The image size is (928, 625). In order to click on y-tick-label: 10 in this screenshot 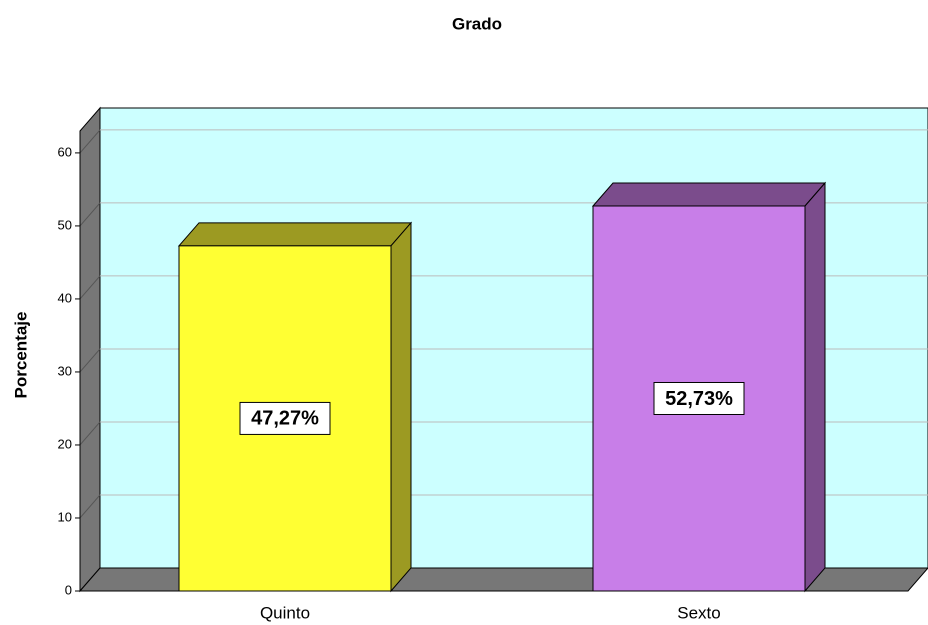, I will do `click(65, 516)`.